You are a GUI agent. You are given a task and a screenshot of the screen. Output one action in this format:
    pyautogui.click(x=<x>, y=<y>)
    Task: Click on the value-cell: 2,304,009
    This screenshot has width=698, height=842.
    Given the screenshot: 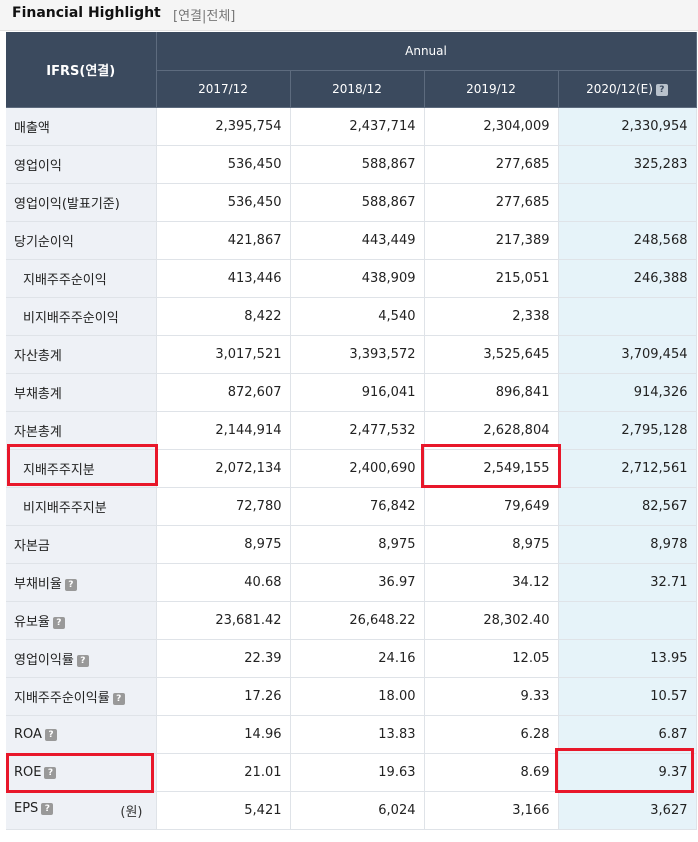 What is the action you would take?
    pyautogui.click(x=491, y=126)
    